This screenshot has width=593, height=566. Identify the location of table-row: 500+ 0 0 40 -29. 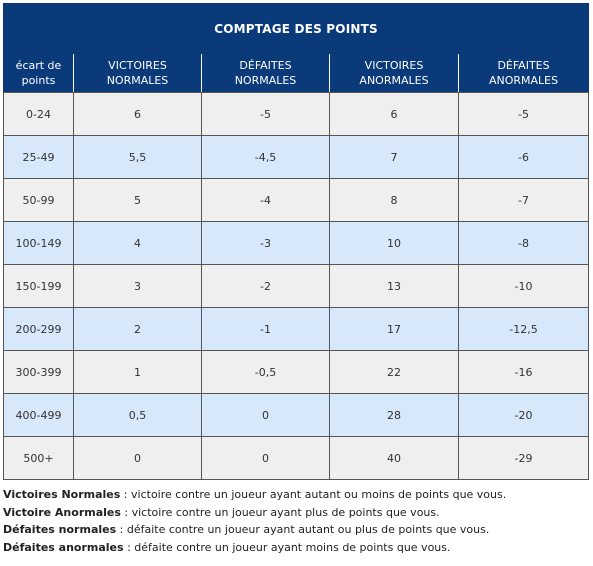
(296, 458).